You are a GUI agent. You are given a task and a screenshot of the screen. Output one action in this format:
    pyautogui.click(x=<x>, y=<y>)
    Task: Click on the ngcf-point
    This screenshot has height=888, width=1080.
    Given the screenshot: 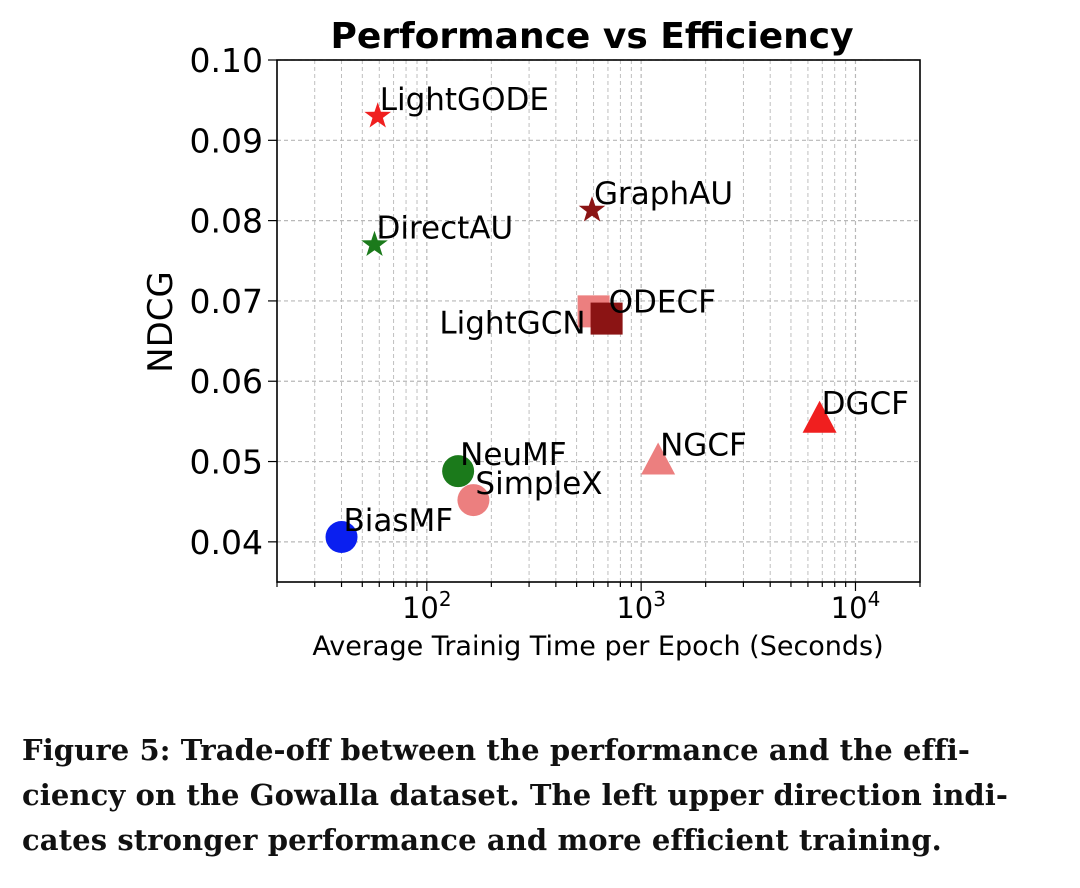 What is the action you would take?
    pyautogui.click(x=658, y=458)
    